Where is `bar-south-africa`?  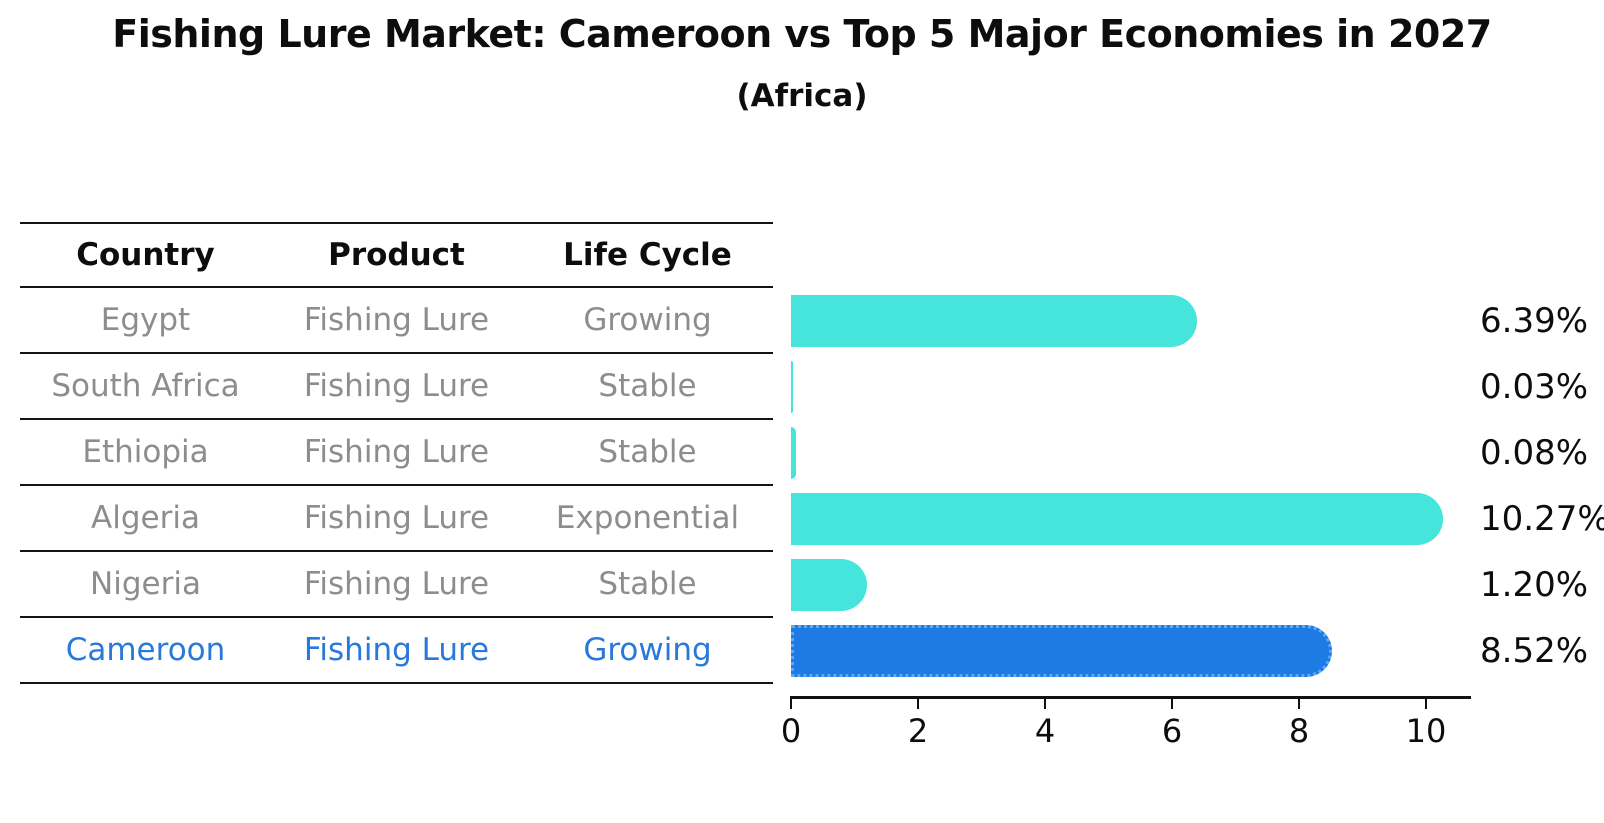
bar-south-africa is located at coordinates (792, 387).